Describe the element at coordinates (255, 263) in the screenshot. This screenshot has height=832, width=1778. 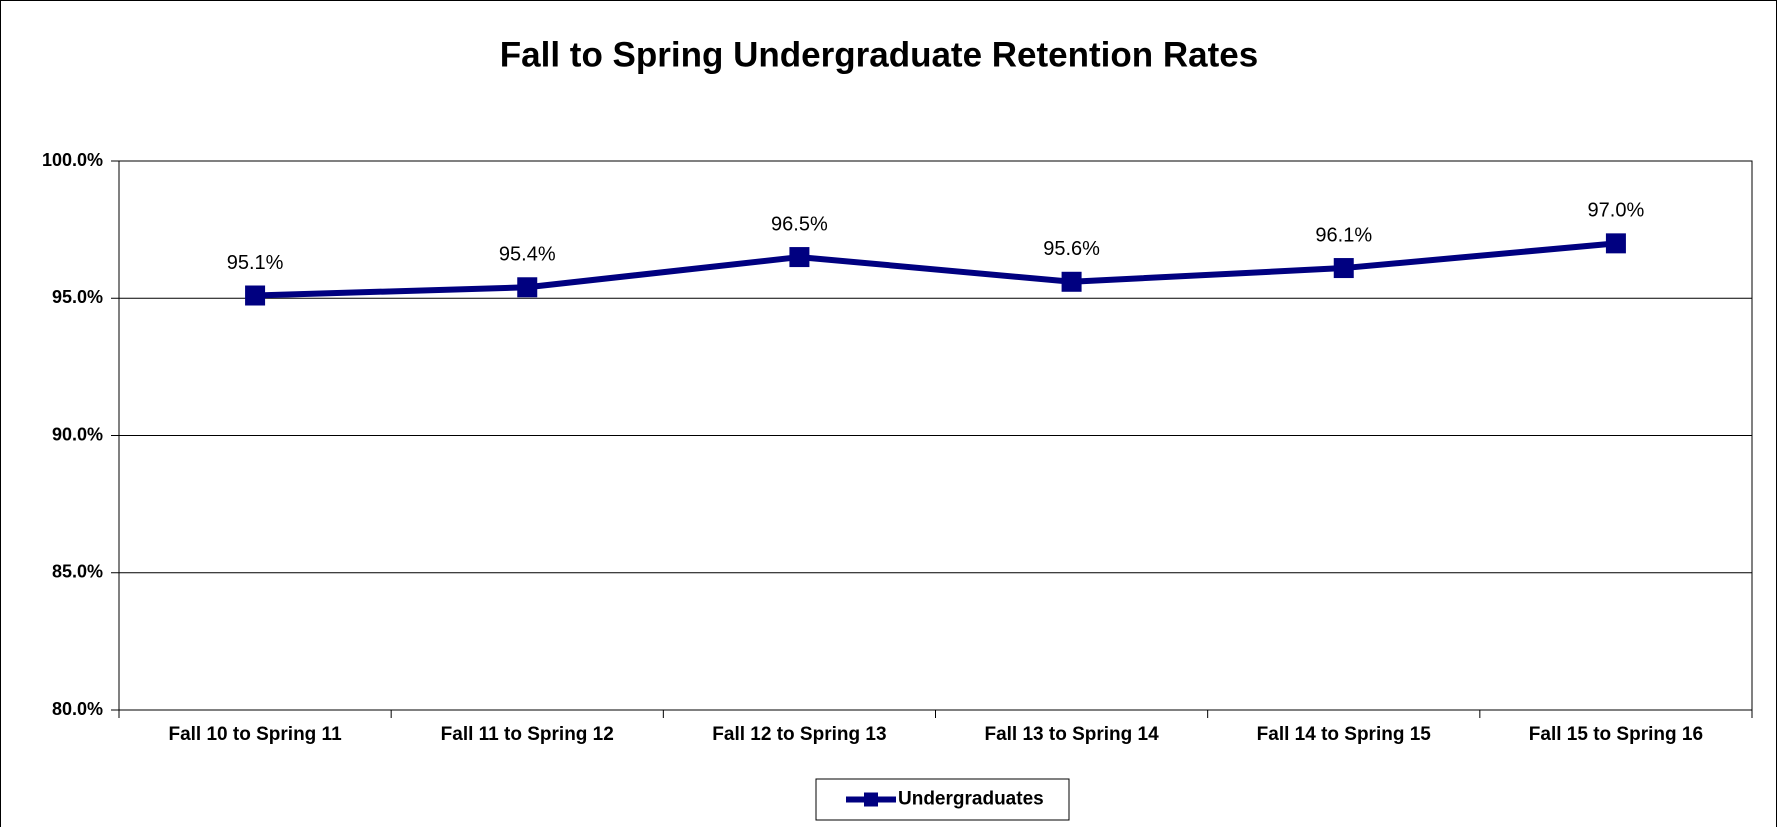
I see `data-label: 95.1%` at that location.